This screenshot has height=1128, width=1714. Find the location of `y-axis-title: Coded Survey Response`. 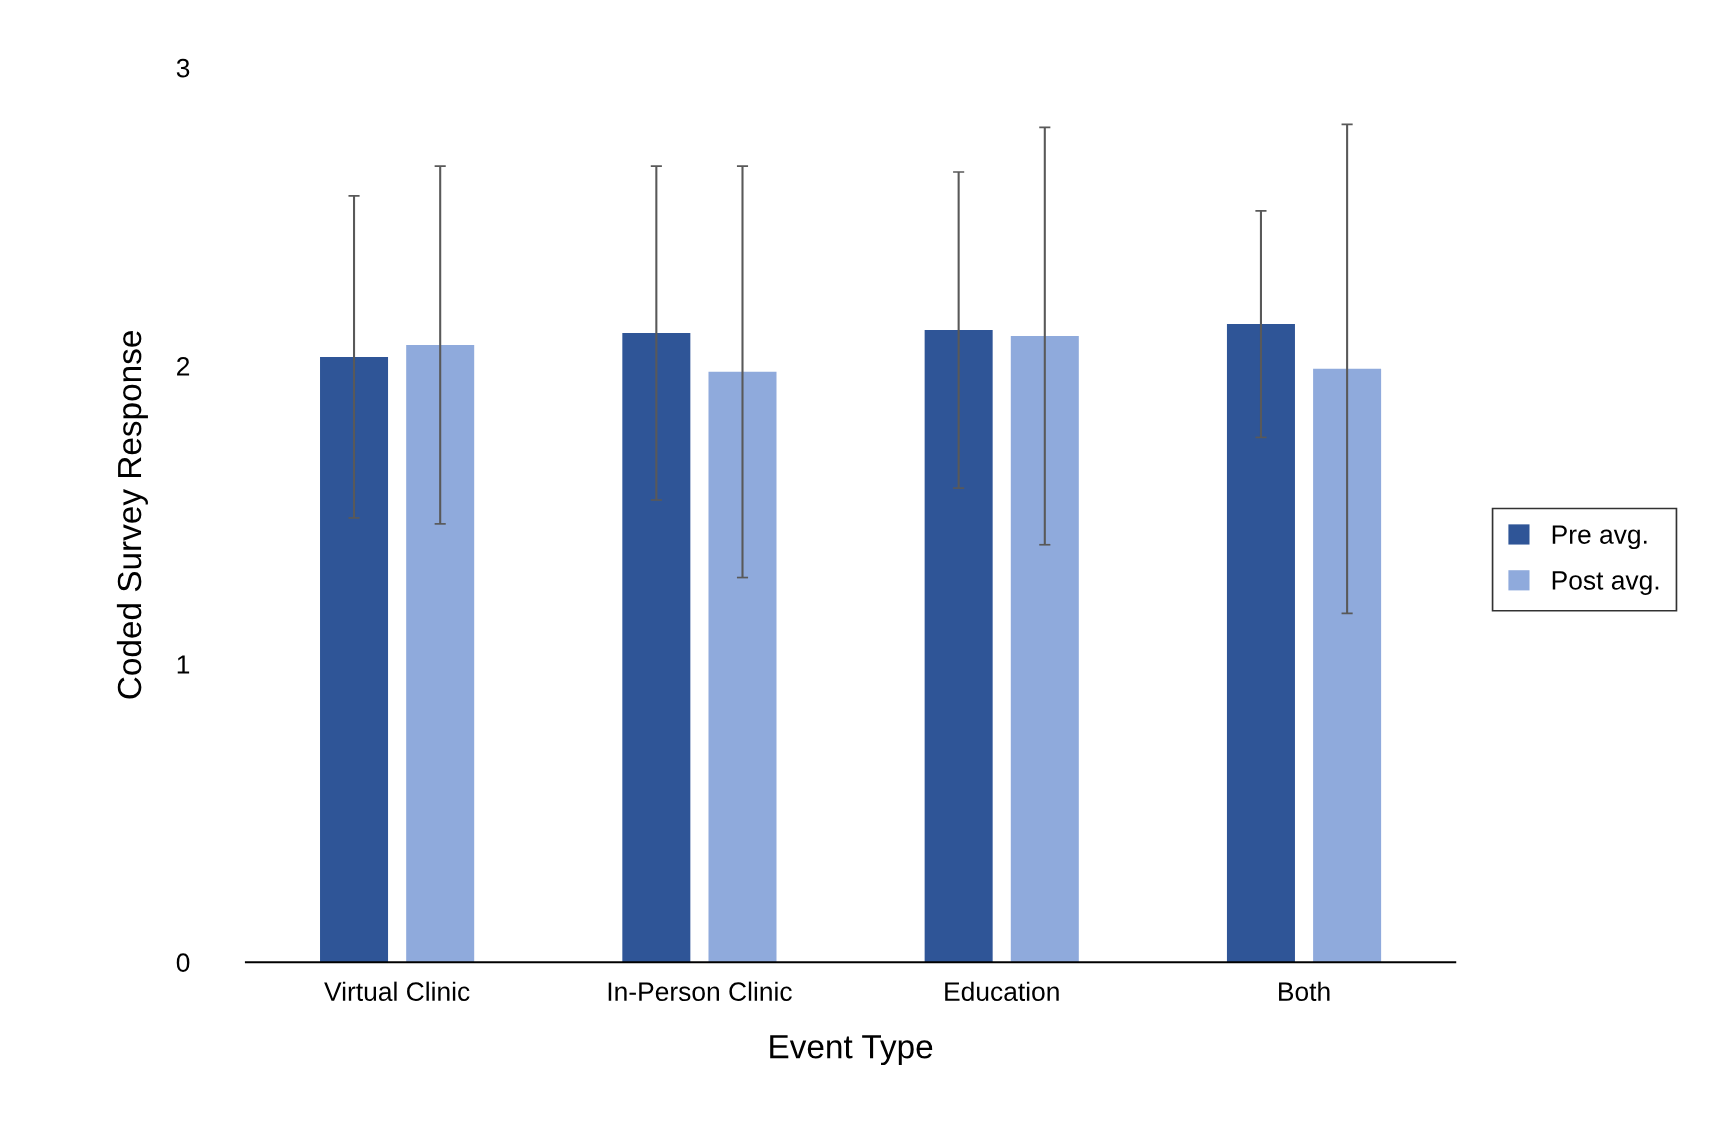

y-axis-title: Coded Survey Response is located at coordinates (132, 515).